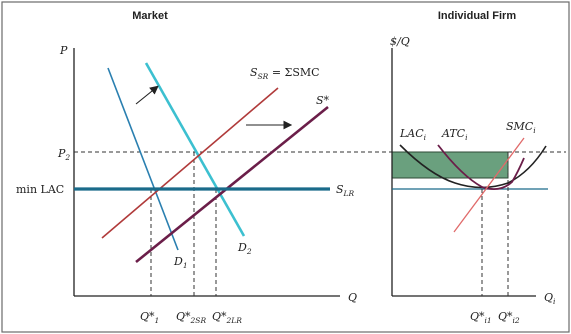  Describe the element at coordinates (450, 165) in the screenshot. I see `profit-rectangle` at that location.